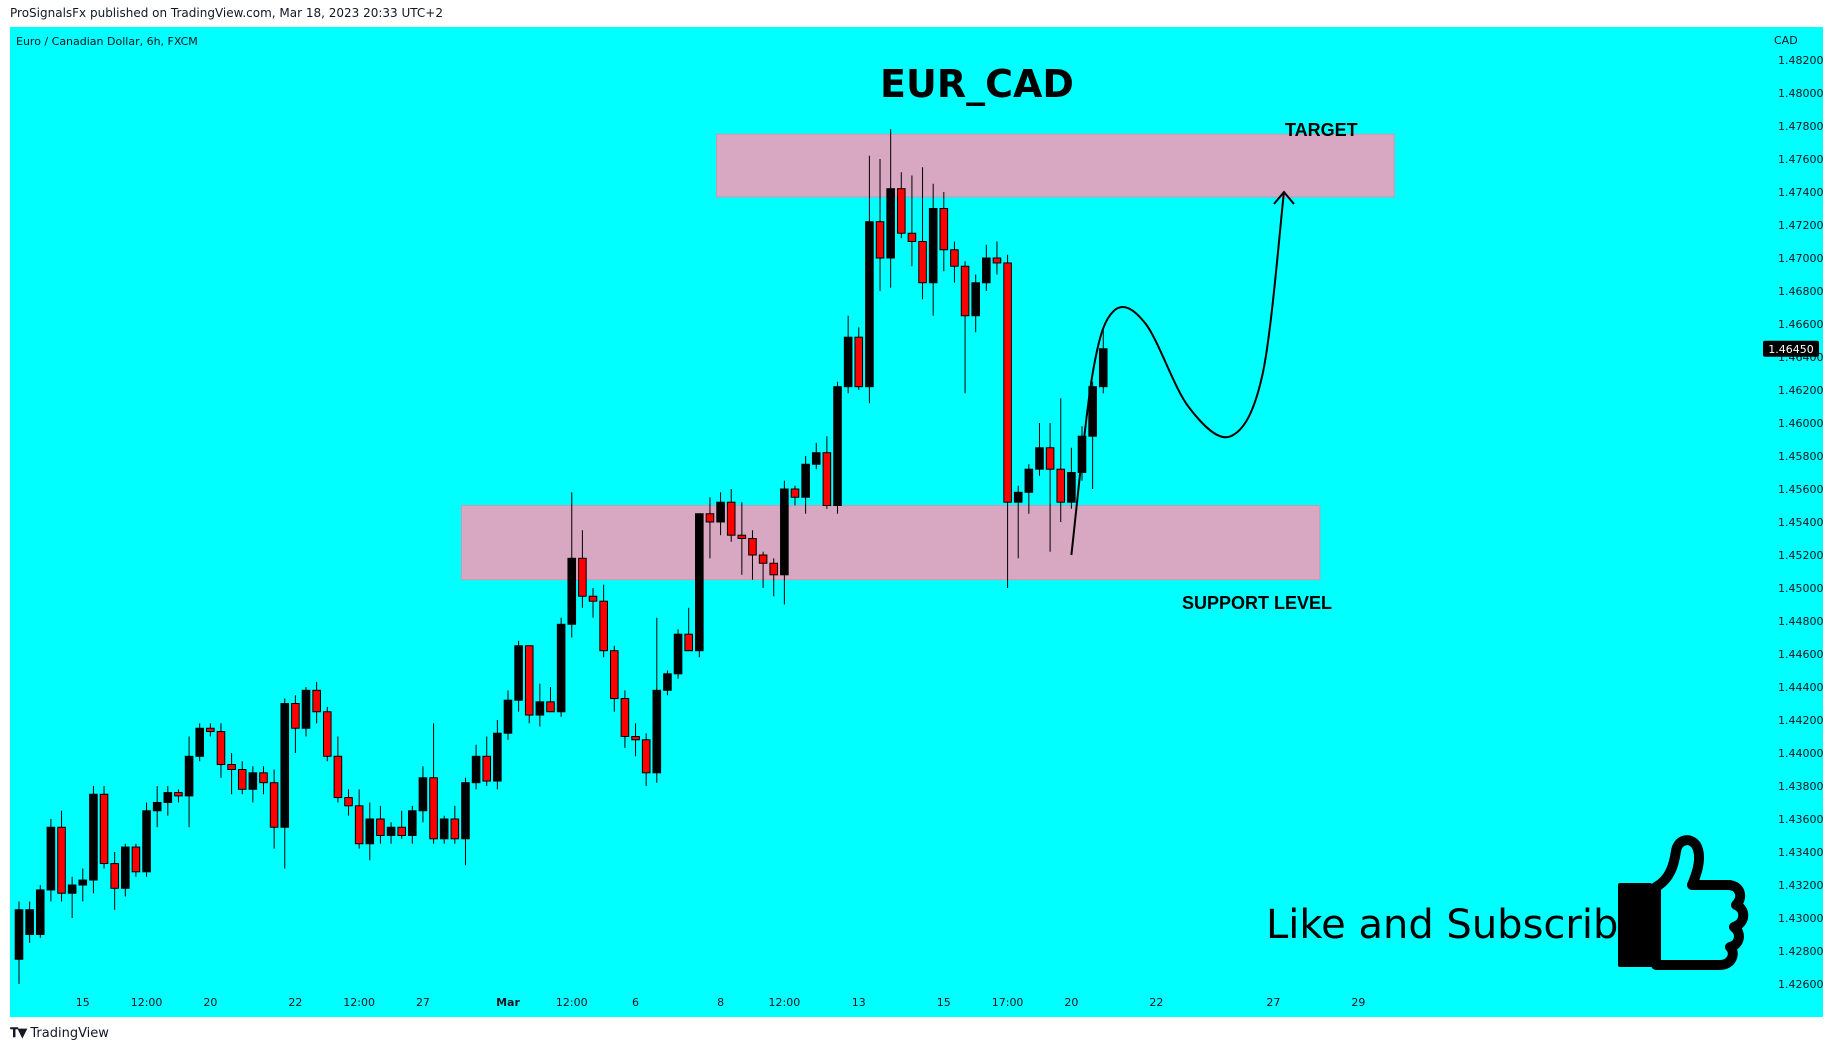 The image size is (1834, 1050). Describe the element at coordinates (59, 1033) in the screenshot. I see `footer-brand: 𝐓▼ TradingView` at that location.